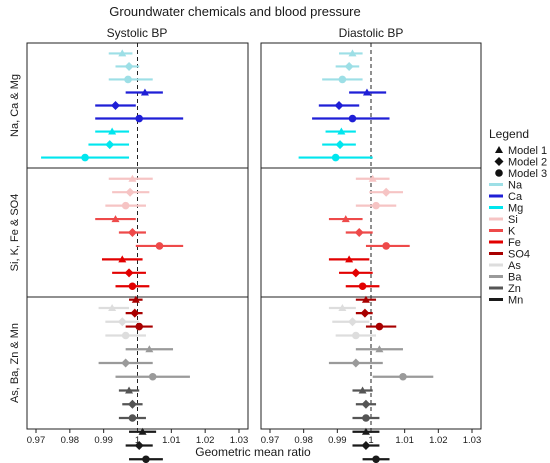 Image resolution: width=550 pixels, height=463 pixels. I want to click on x-tick-label: 1.03, so click(239, 440).